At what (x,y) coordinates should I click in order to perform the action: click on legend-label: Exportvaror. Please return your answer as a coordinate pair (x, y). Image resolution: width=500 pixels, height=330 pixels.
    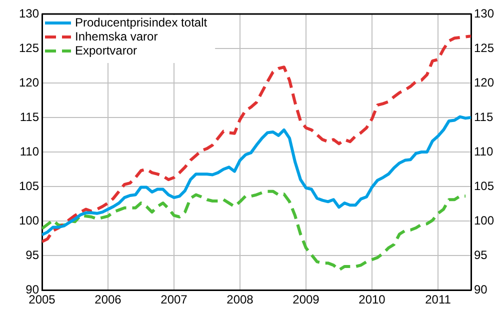
    Looking at the image, I should click on (106, 50).